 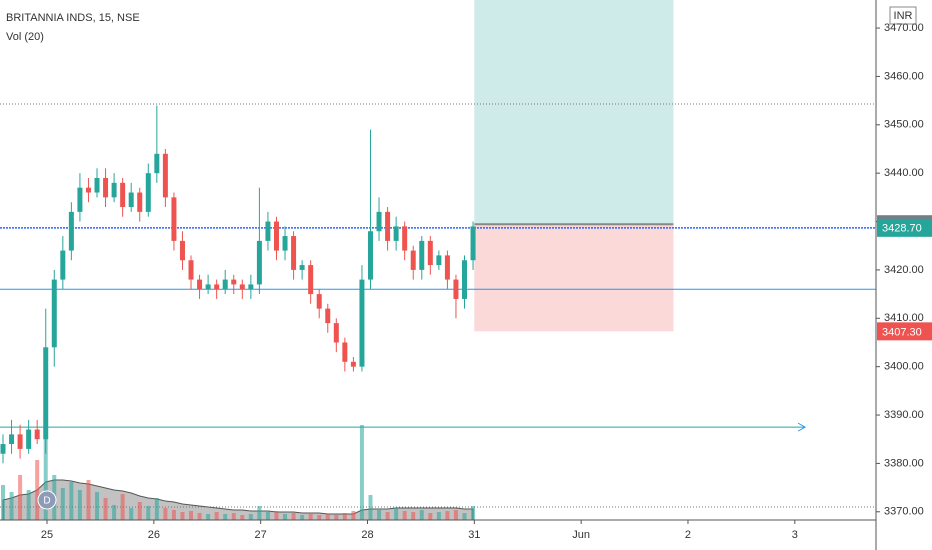 I want to click on x-tick-label: 25, so click(x=47, y=535).